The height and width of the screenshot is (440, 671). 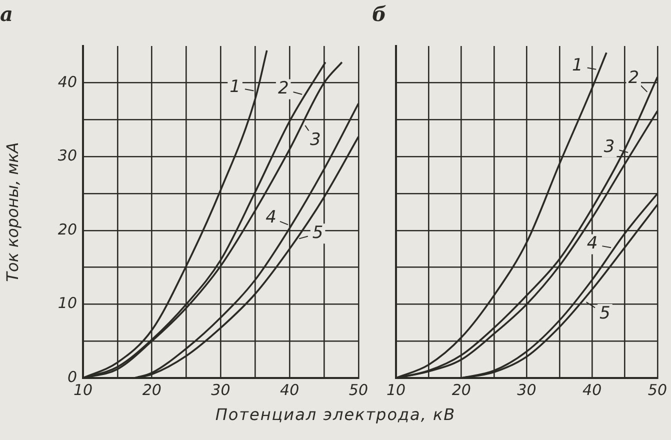 What do you see at coordinates (67, 303) in the screenshot?
I see `y-tick-label: 10` at bounding box center [67, 303].